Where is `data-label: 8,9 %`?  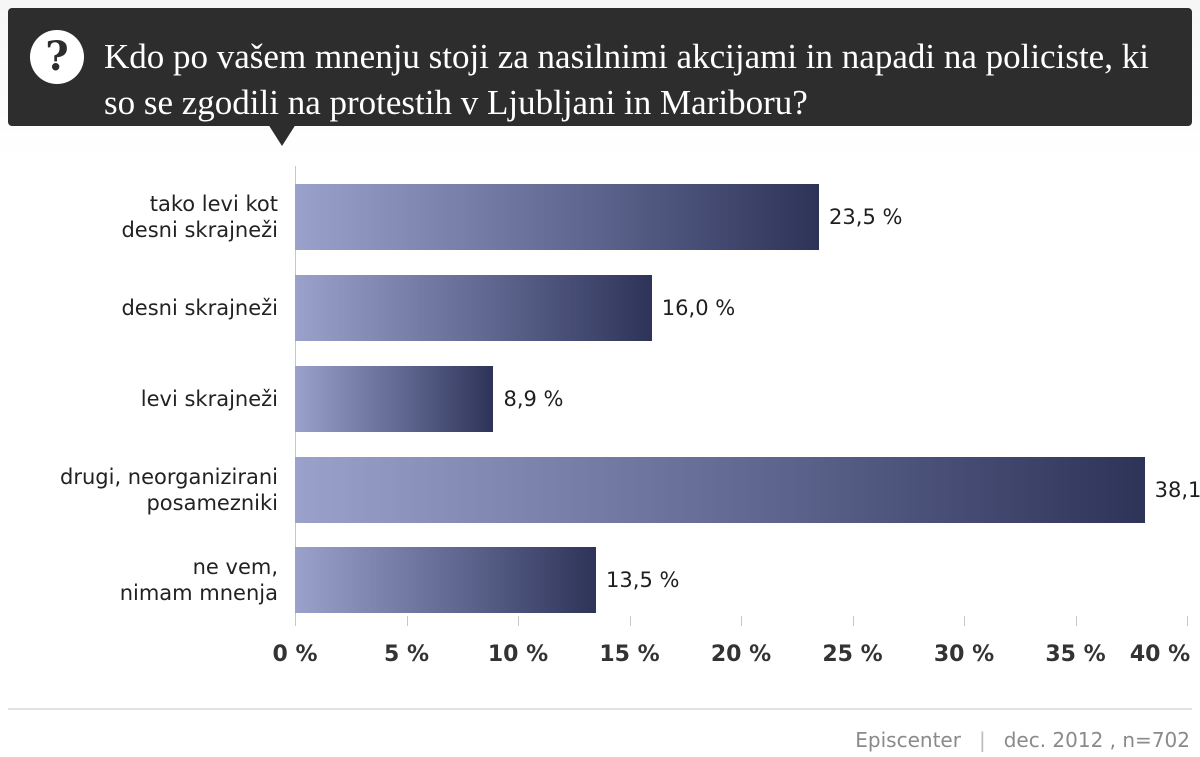
data-label: 8,9 % is located at coordinates (533, 399).